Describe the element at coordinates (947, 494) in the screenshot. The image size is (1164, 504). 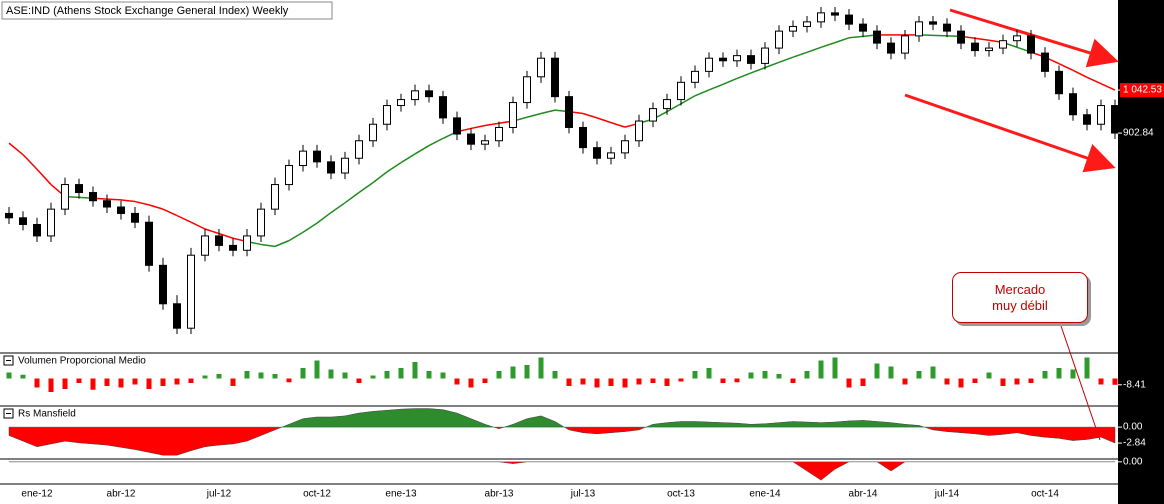
I see `x-tick-label: jul-14` at that location.